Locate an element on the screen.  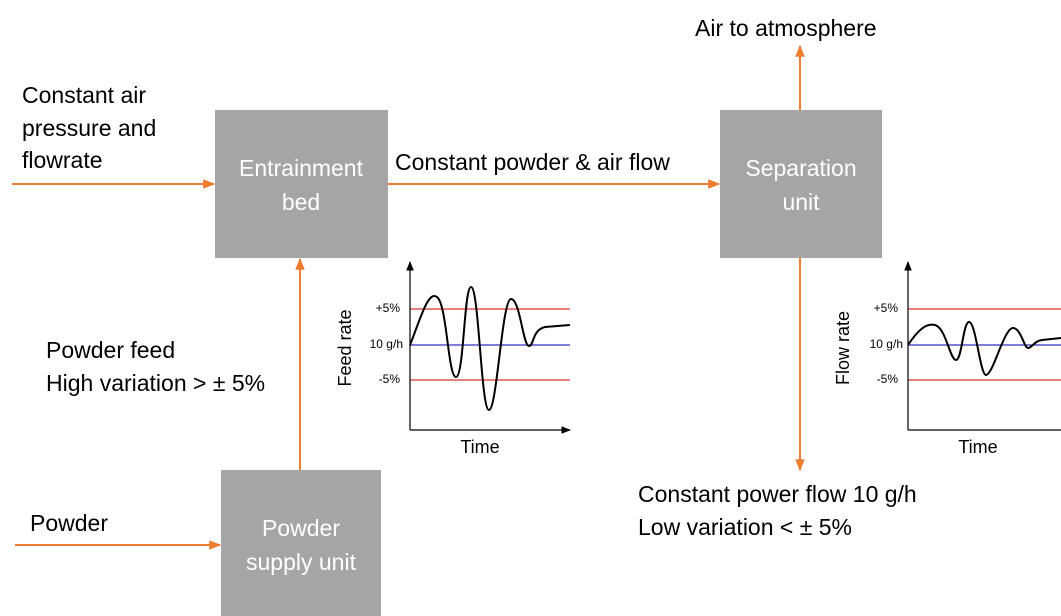
flow-label: Air to atmosphere is located at coordinates (786, 28).